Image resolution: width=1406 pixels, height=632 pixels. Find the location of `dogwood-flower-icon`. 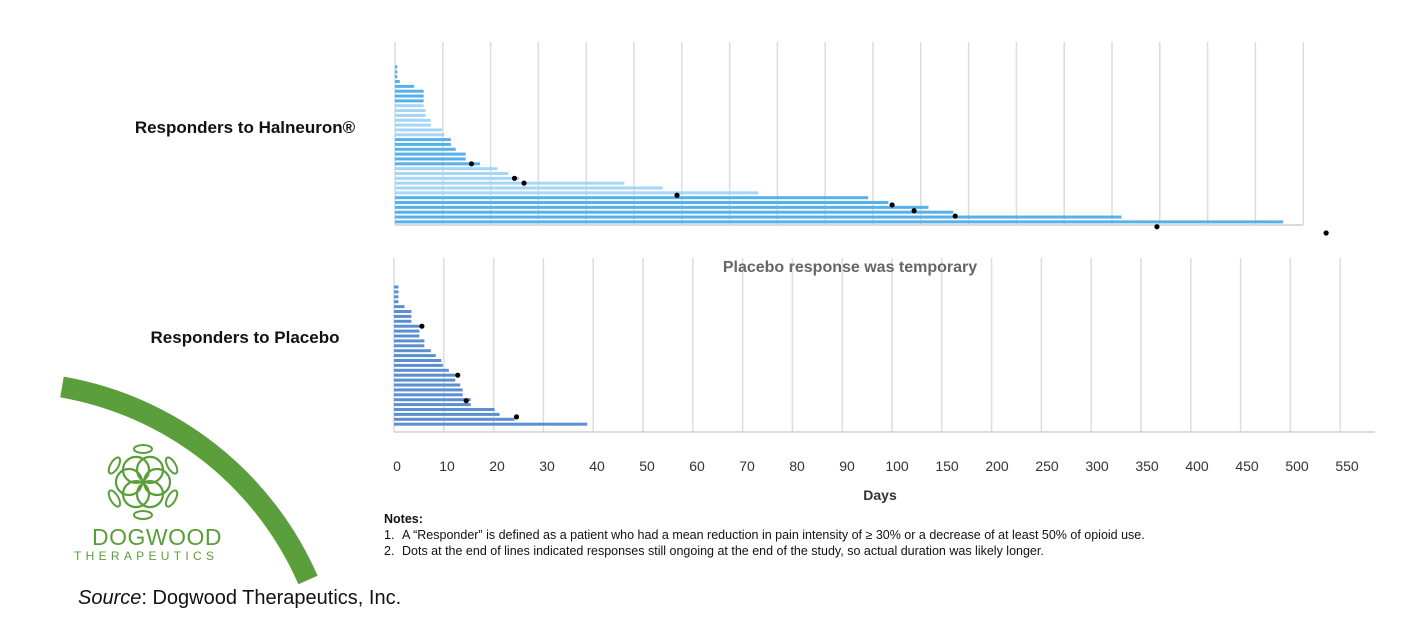

dogwood-flower-icon is located at coordinates (143, 482).